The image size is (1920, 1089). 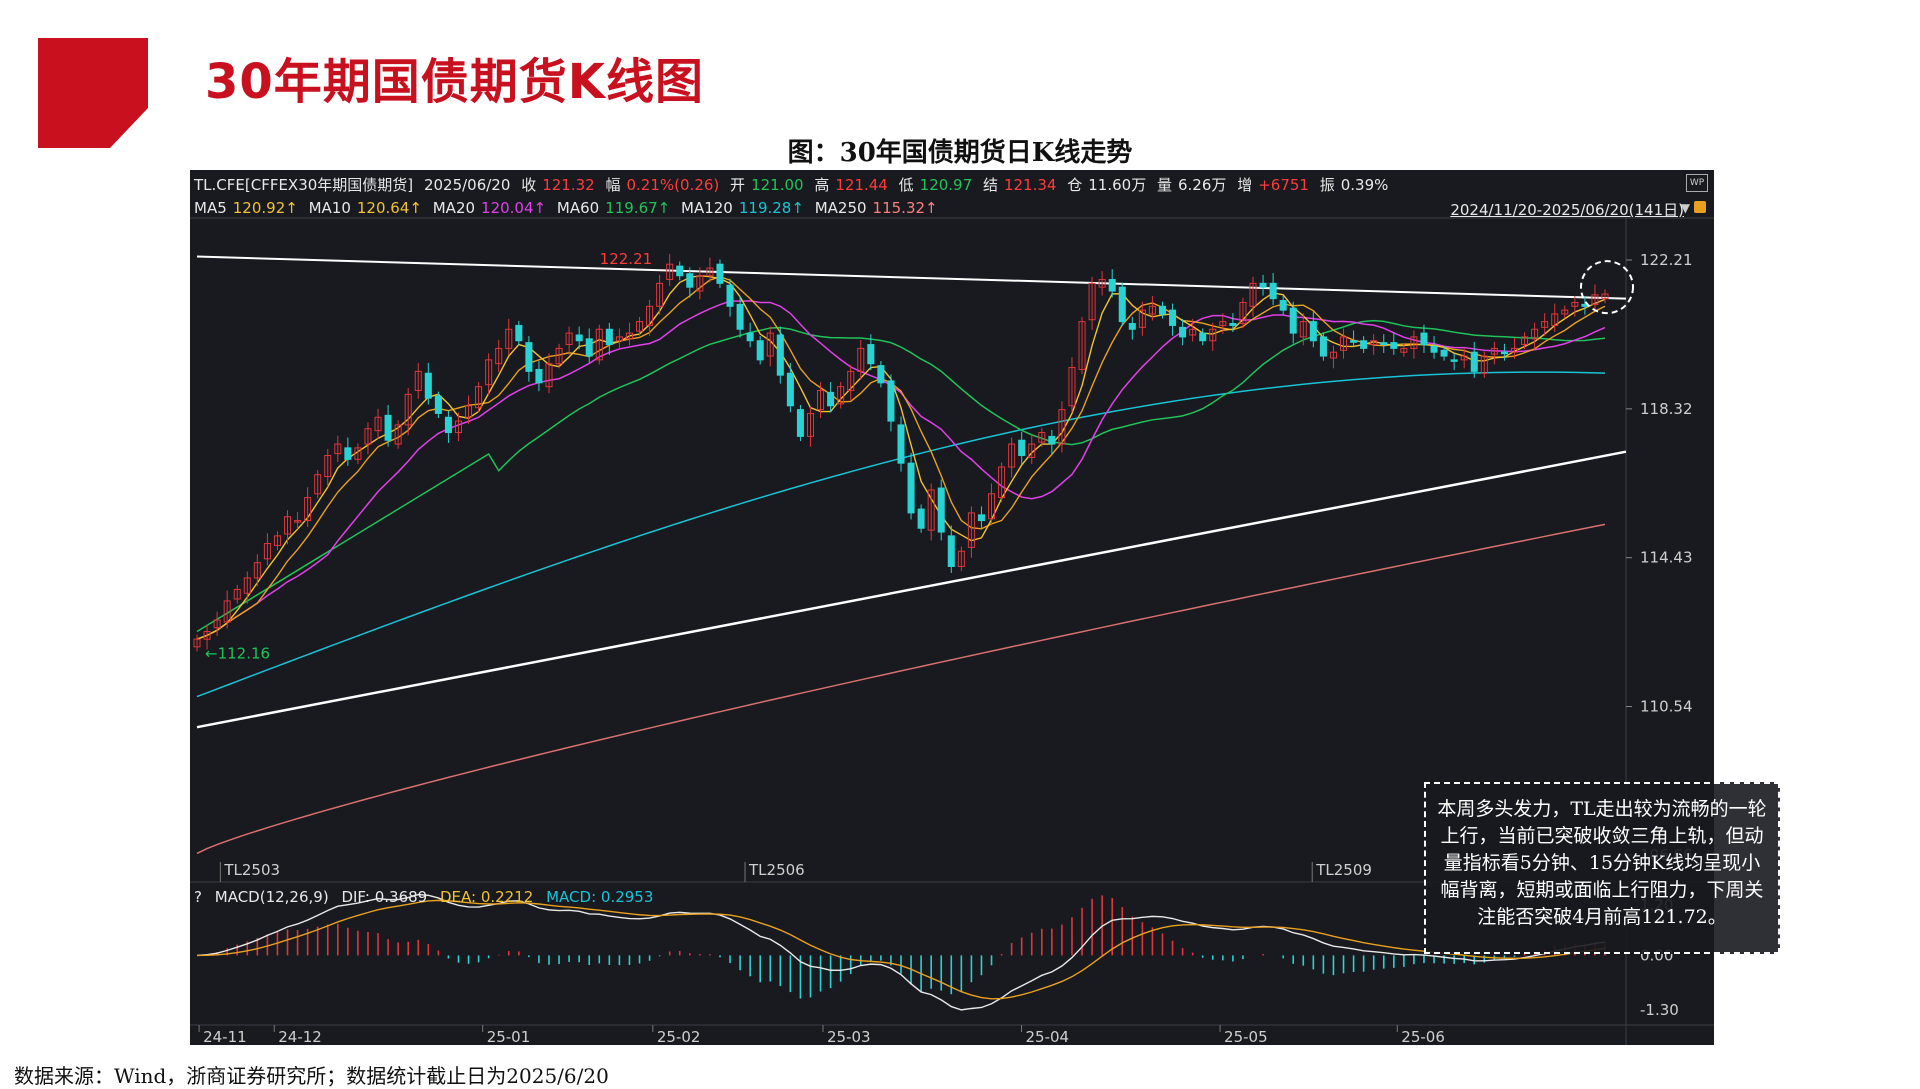 What do you see at coordinates (454, 82) in the screenshot?
I see `slide-title: 30年期国债期货K线图` at bounding box center [454, 82].